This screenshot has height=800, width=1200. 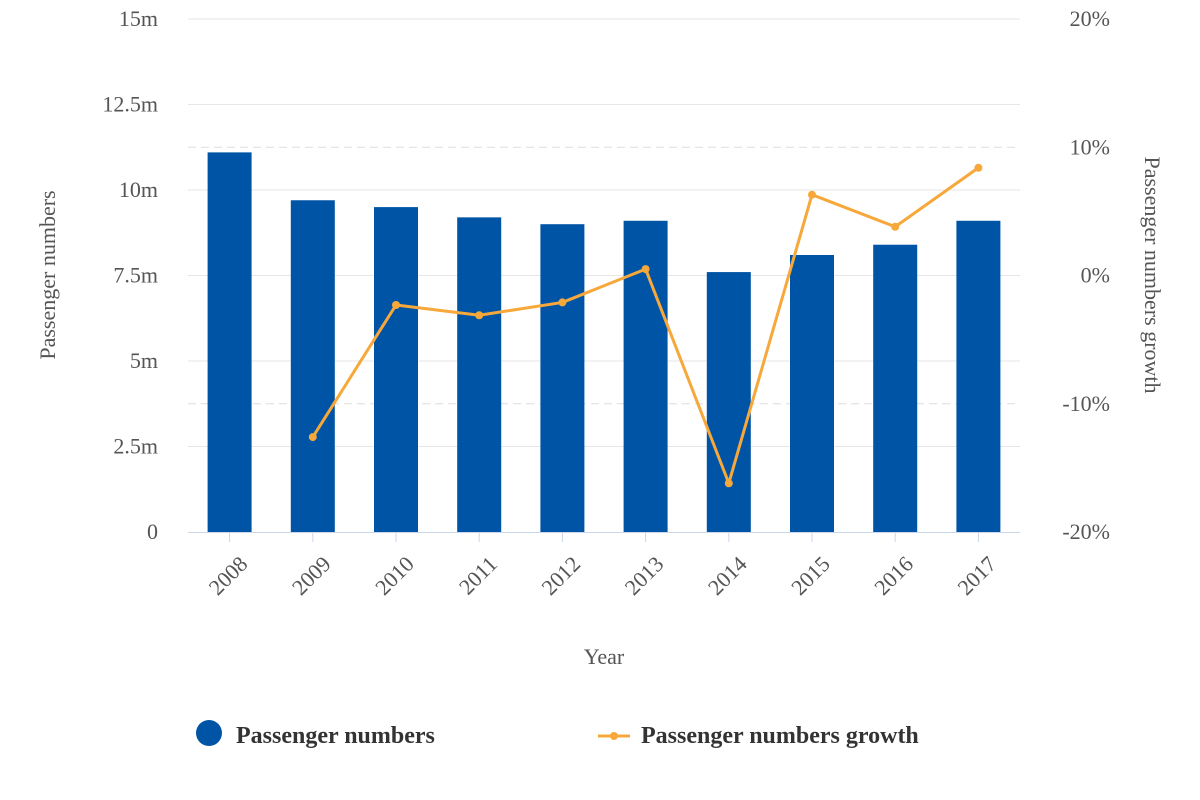 What do you see at coordinates (312, 437) in the screenshot?
I see `growth-point-2009` at bounding box center [312, 437].